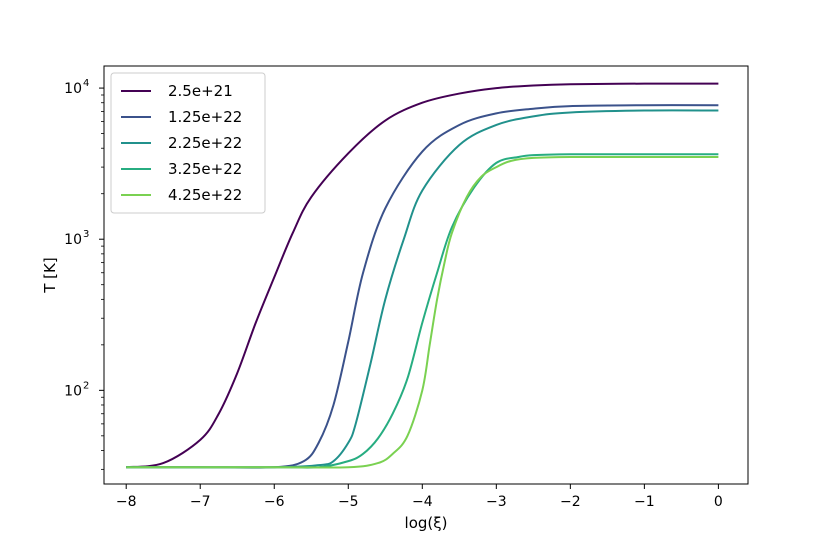 The image size is (830, 554). What do you see at coordinates (205, 169) in the screenshot?
I see `legend-entry: 3.25e+22` at bounding box center [205, 169].